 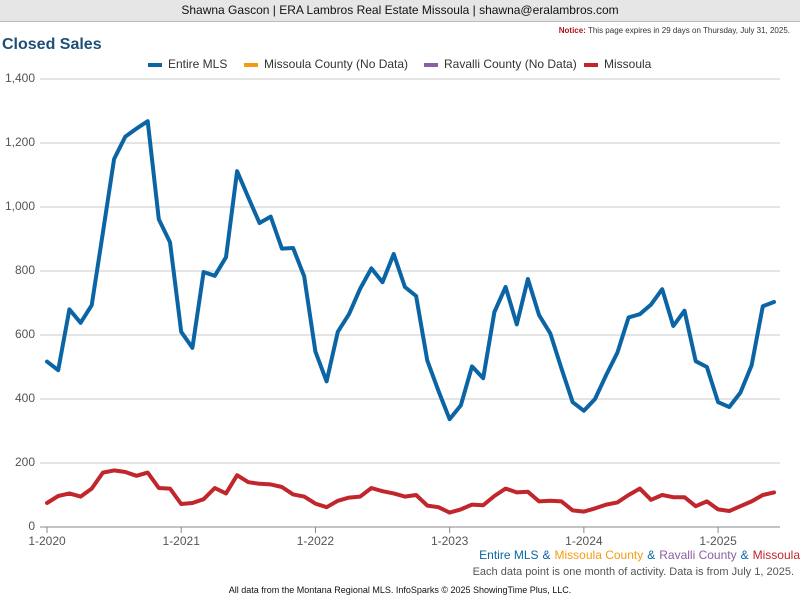 What do you see at coordinates (25, 462) in the screenshot?
I see `y-tick-label: 200` at bounding box center [25, 462].